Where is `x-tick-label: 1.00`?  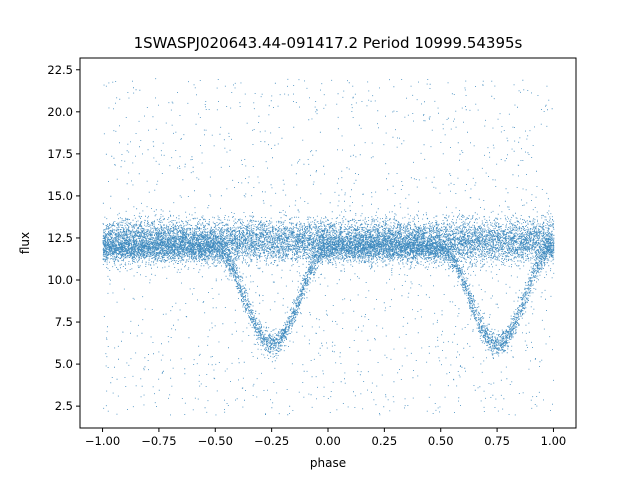
x-tick-label: 1.00 is located at coordinates (554, 441).